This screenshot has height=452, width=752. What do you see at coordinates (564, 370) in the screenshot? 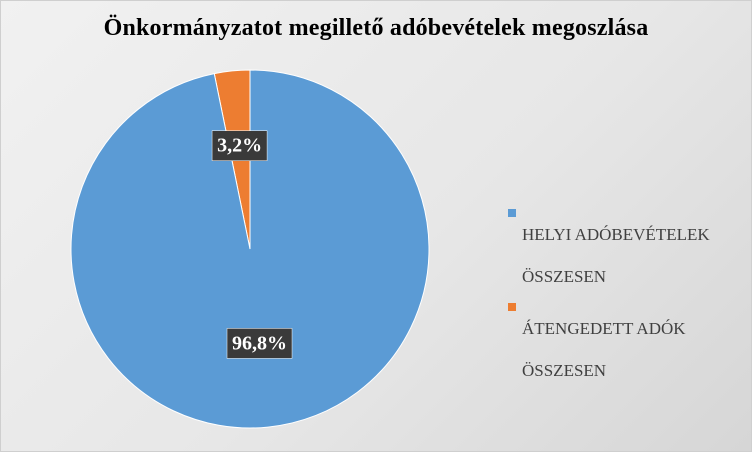
I see `legend-label-atengedett-line2: ÖSSZESEN` at bounding box center [564, 370].